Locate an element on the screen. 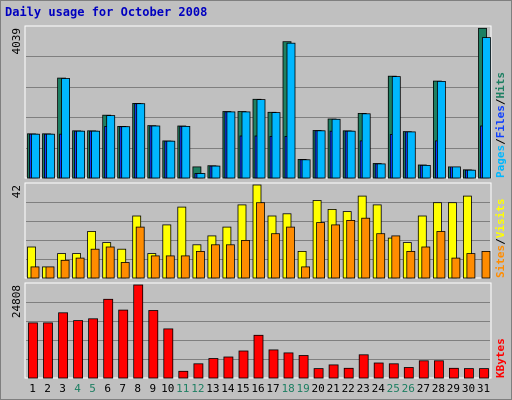 Image resolution: width=512 pixels, height=400 pixels. day-label-25: 25 is located at coordinates (393, 388).